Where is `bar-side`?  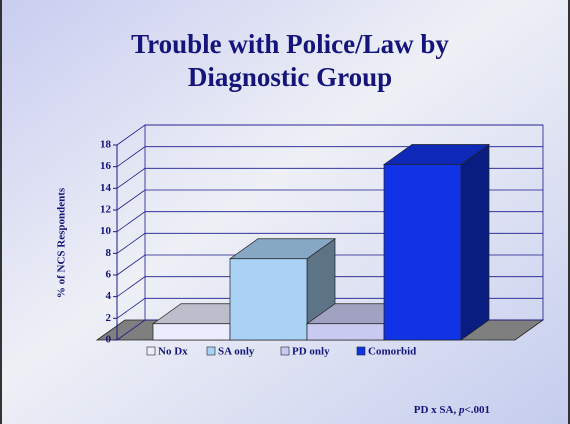 bar-side is located at coordinates (475, 242).